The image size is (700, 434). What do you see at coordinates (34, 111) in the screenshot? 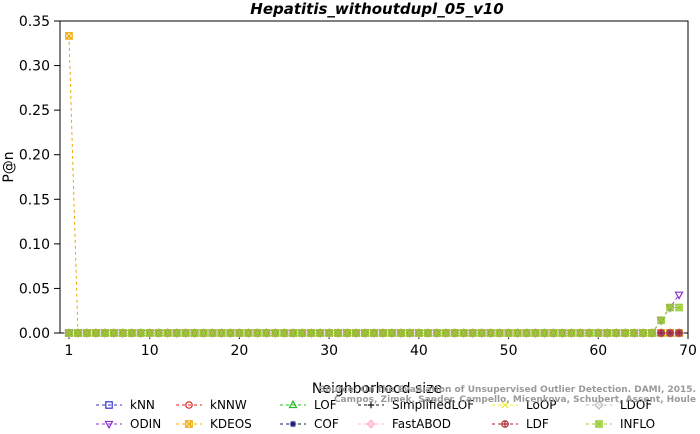
I see `y-tick-label: 0.25` at bounding box center [34, 111].